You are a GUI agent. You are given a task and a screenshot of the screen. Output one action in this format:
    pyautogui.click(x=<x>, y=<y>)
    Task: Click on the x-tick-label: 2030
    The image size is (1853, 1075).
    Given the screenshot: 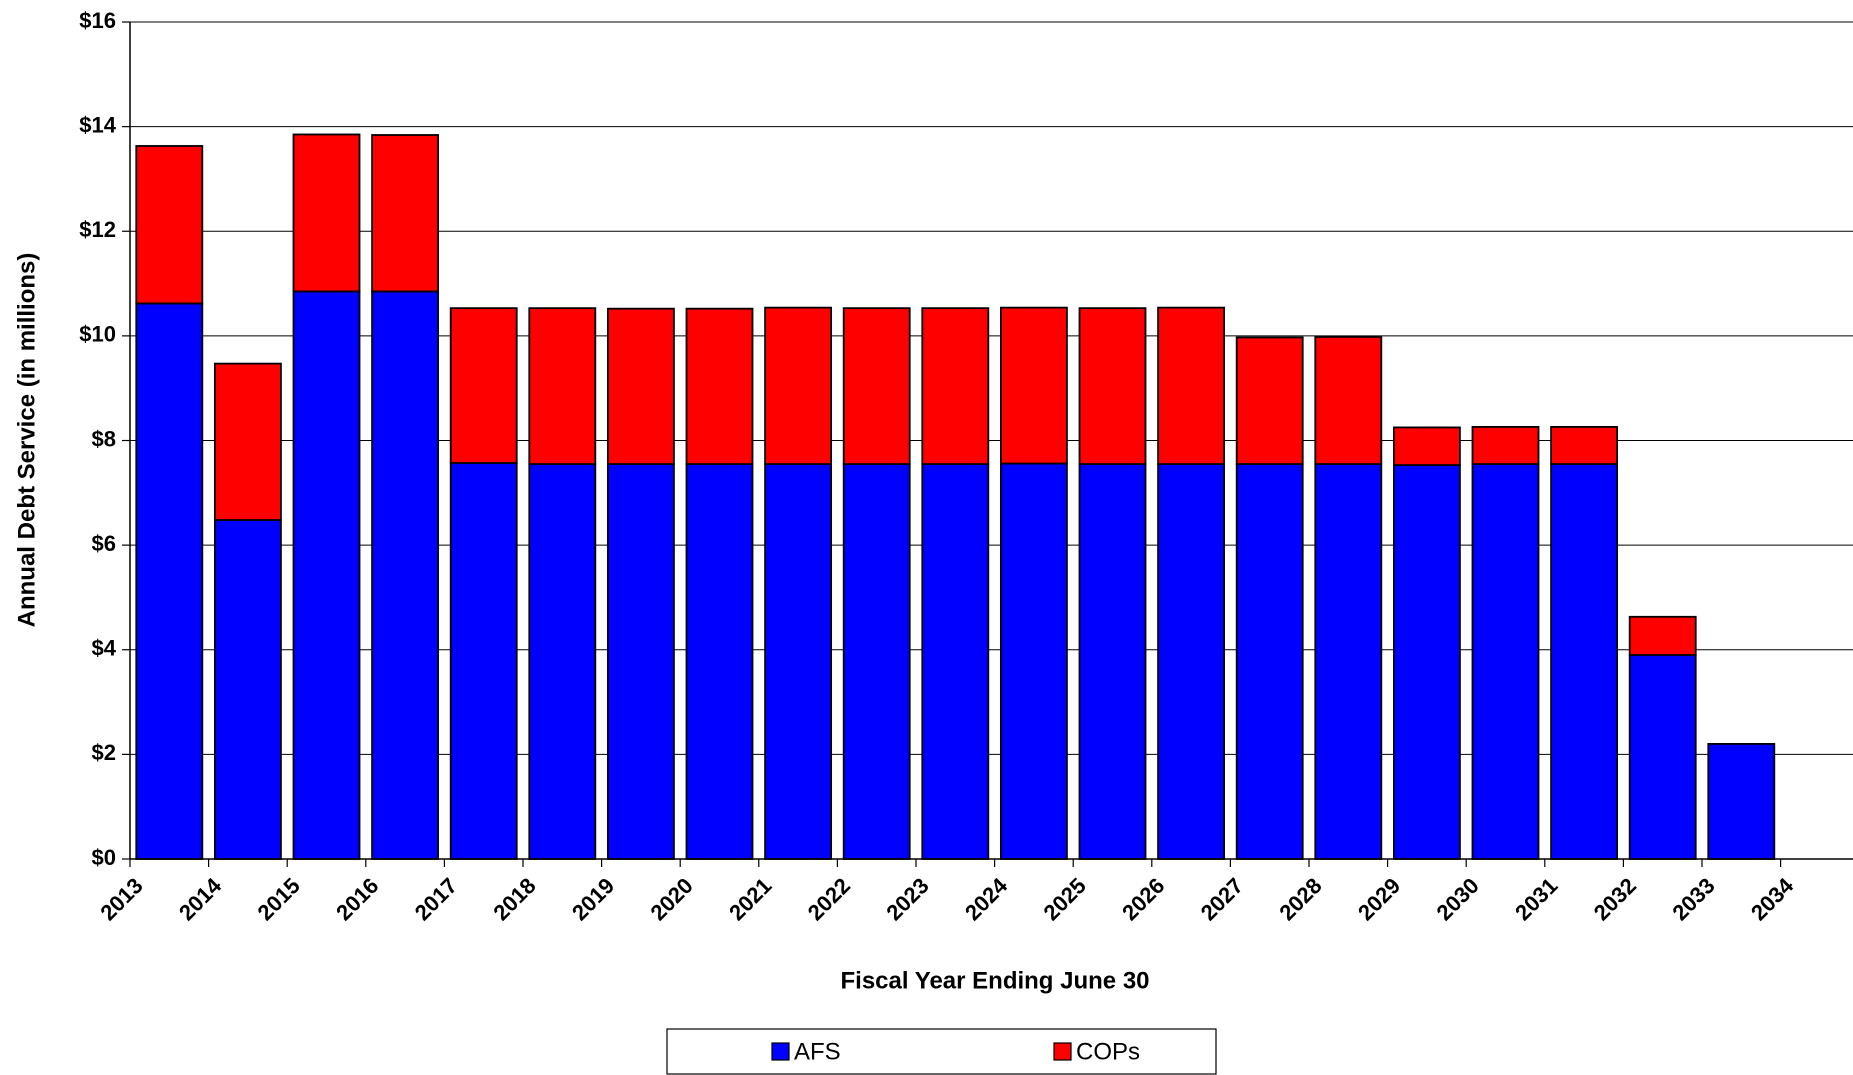 What is the action you would take?
    pyautogui.click(x=1458, y=899)
    